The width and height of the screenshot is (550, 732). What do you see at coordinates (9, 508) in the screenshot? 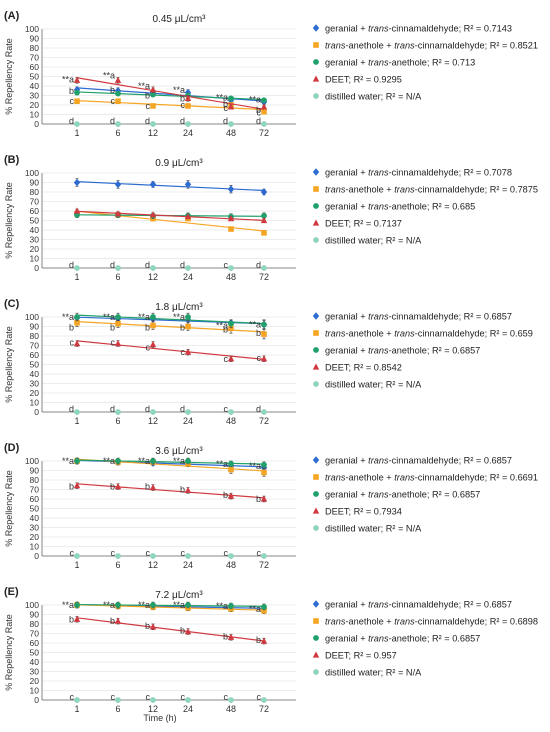
I see `y-axis-label: % Repellency Rate` at bounding box center [9, 508].